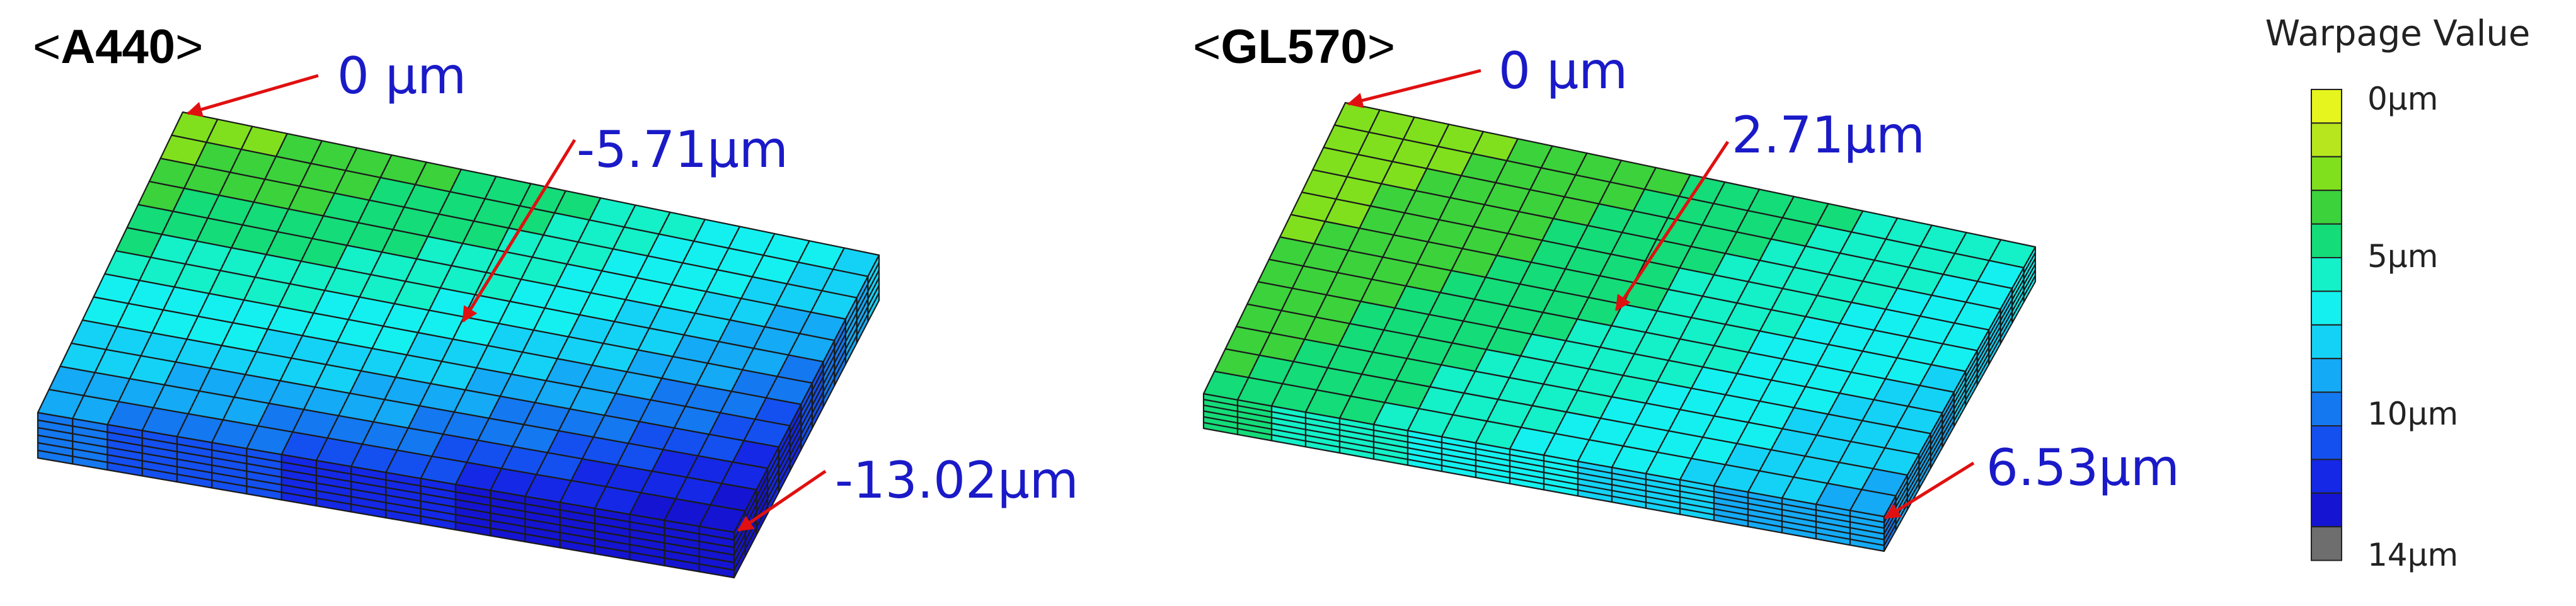 The width and height of the screenshot is (2576, 606). I want to click on legend-label-10um: 10μm, so click(2412, 414).